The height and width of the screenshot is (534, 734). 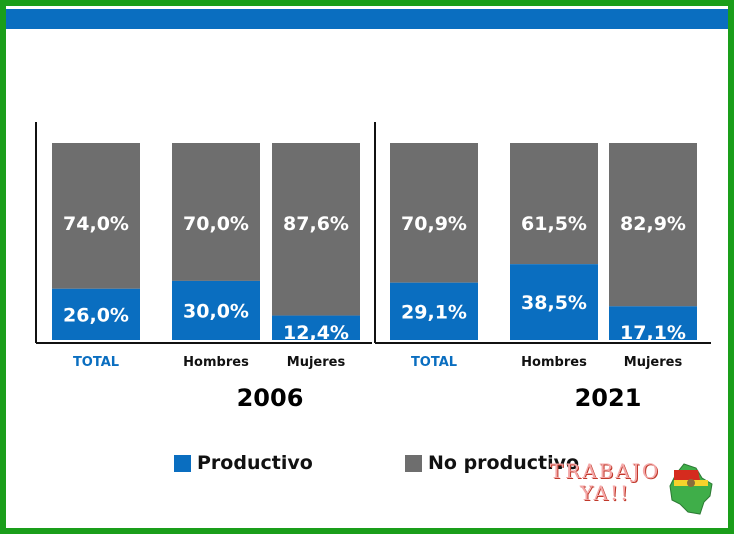 I want to click on legend-item-no-productivo: No productivo, so click(x=492, y=463).